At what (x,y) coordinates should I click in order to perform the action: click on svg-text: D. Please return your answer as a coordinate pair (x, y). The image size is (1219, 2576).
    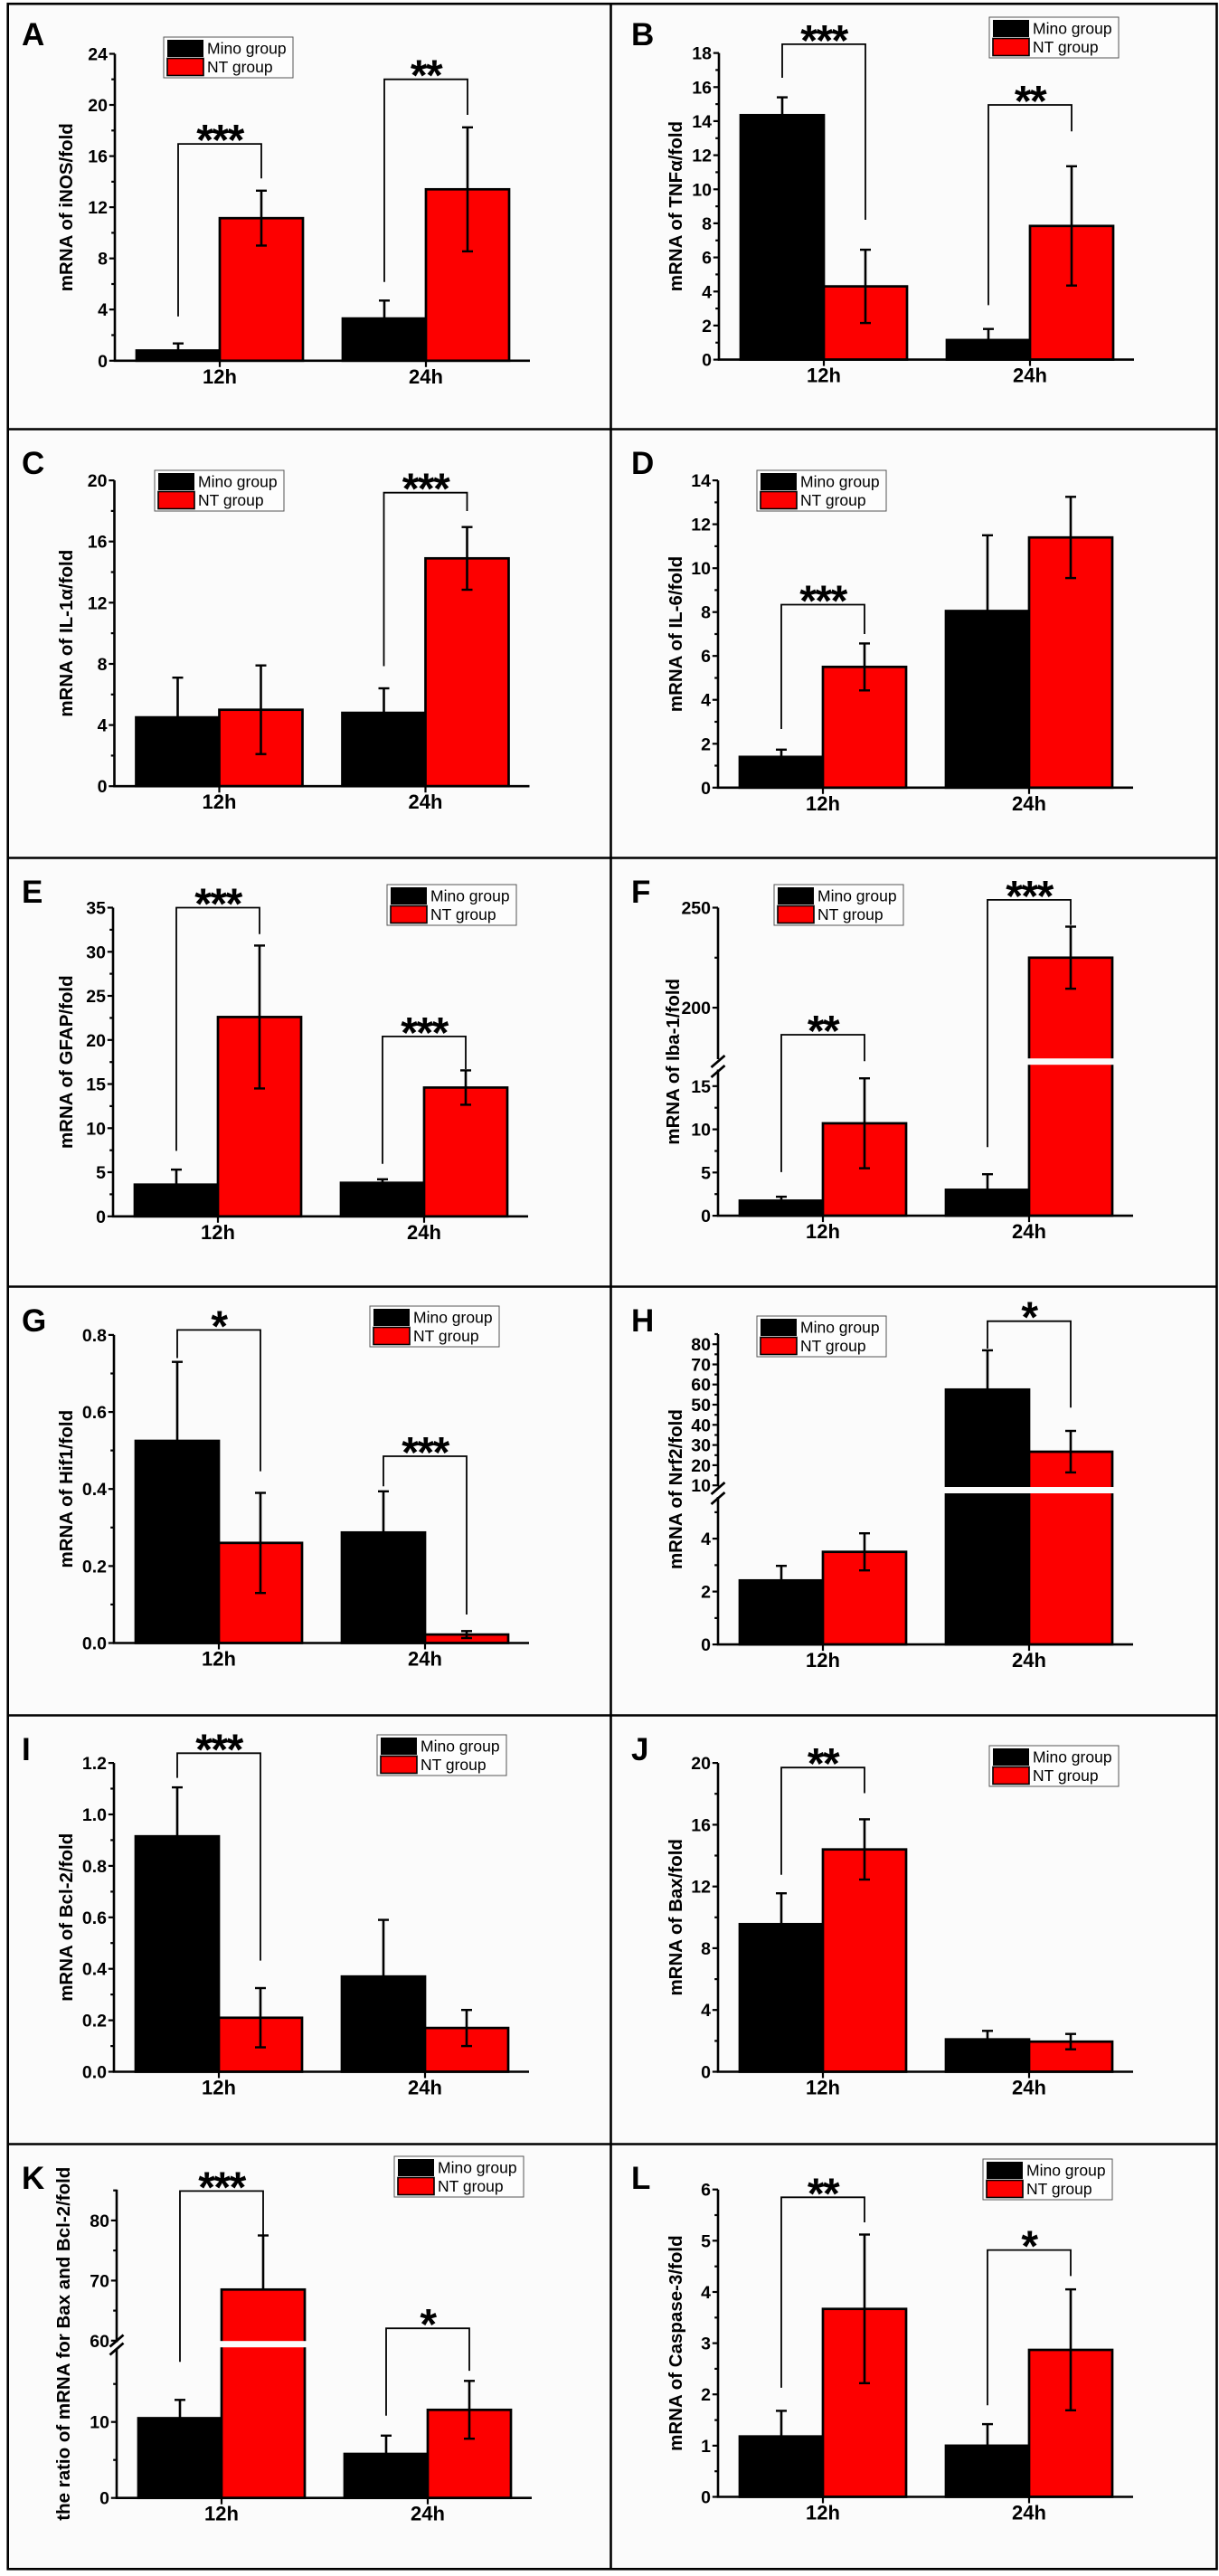
    Looking at the image, I should click on (642, 464).